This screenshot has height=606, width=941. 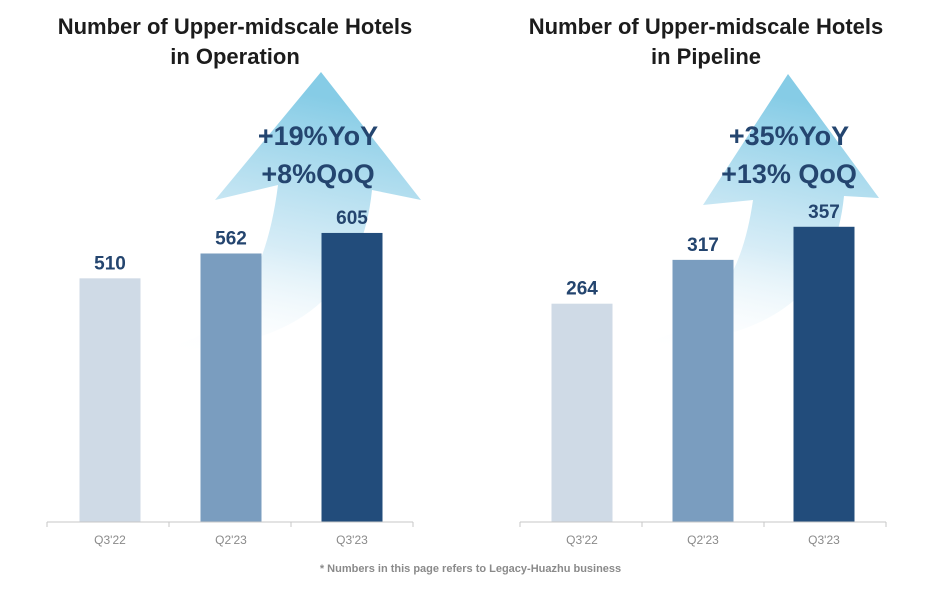 I want to click on data-label: 264, so click(x=582, y=289).